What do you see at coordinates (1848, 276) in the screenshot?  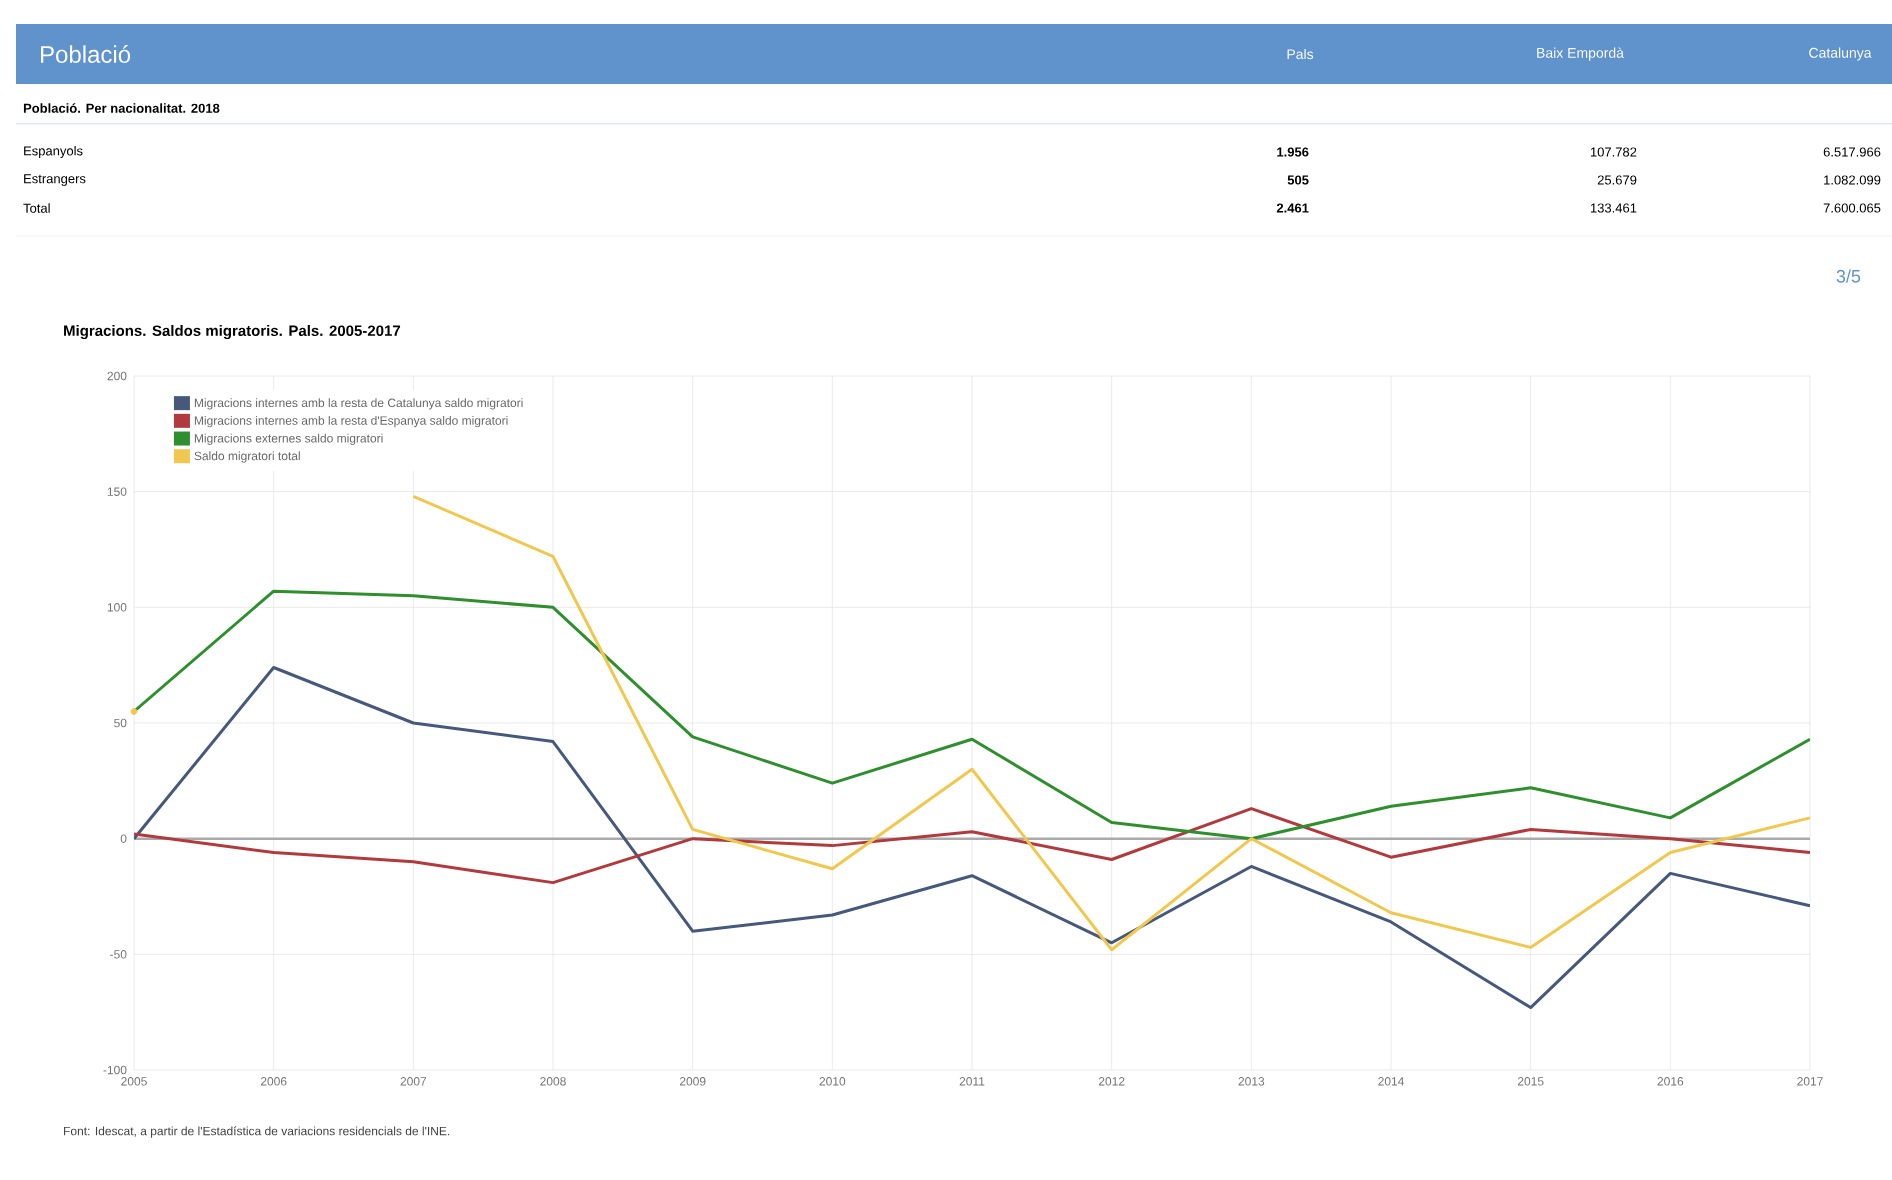 I see `text: 3/5` at bounding box center [1848, 276].